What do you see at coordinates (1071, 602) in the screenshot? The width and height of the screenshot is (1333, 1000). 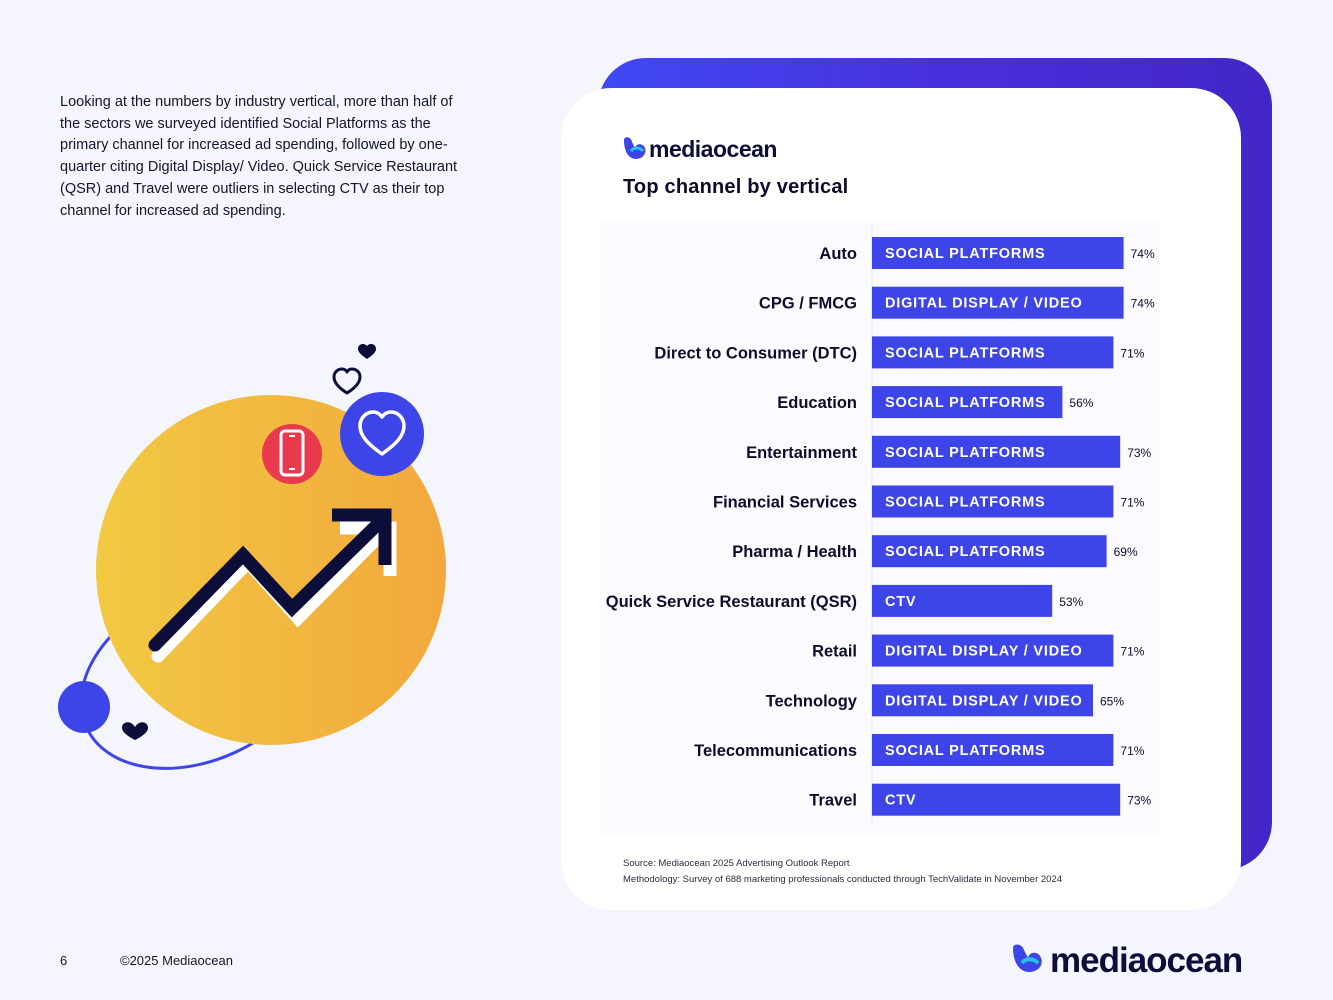 I see `value-label: 53%` at bounding box center [1071, 602].